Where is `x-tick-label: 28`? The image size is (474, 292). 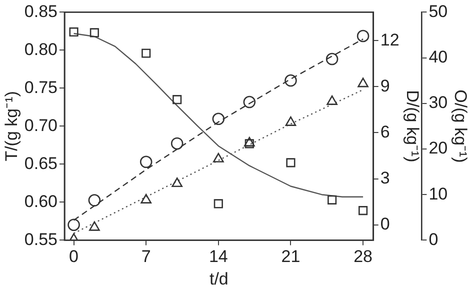 x-tick-label: 28 is located at coordinates (363, 256).